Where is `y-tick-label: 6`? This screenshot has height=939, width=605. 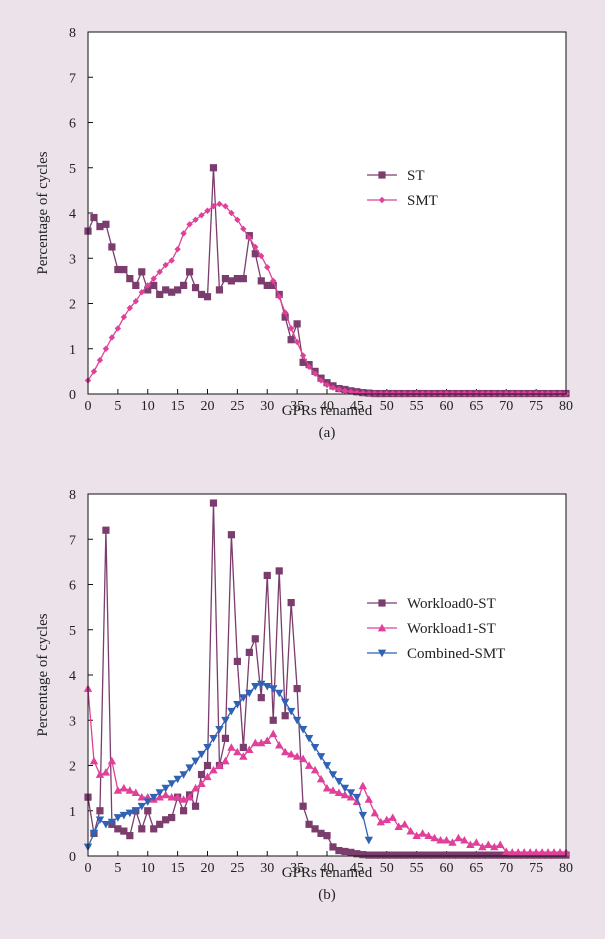 y-tick-label: 6 is located at coordinates (72, 124).